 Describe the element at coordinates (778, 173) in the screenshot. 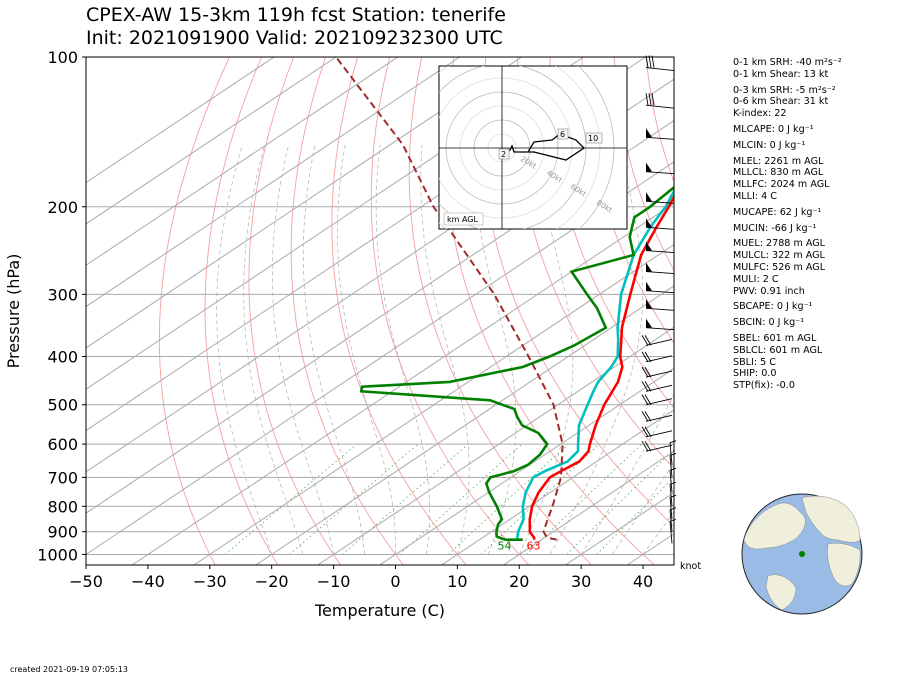

I see `stat-mllcl: MLLCL: 830 m AGL` at that location.